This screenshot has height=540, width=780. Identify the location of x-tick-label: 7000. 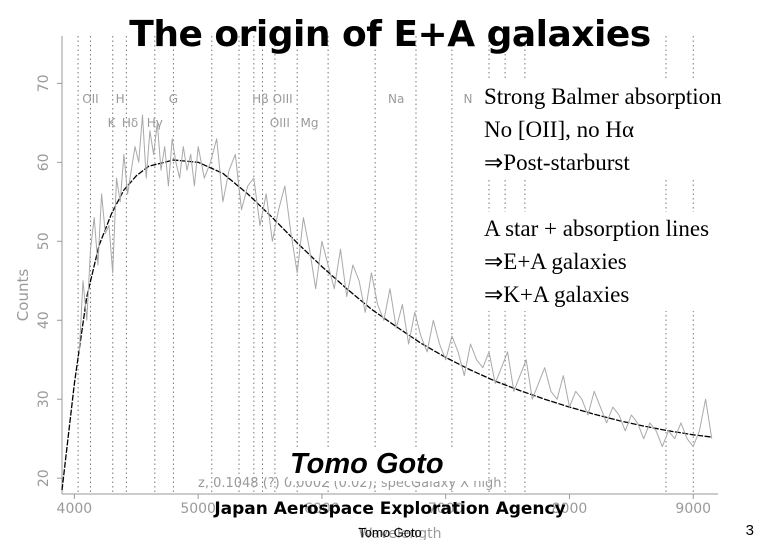
(446, 509).